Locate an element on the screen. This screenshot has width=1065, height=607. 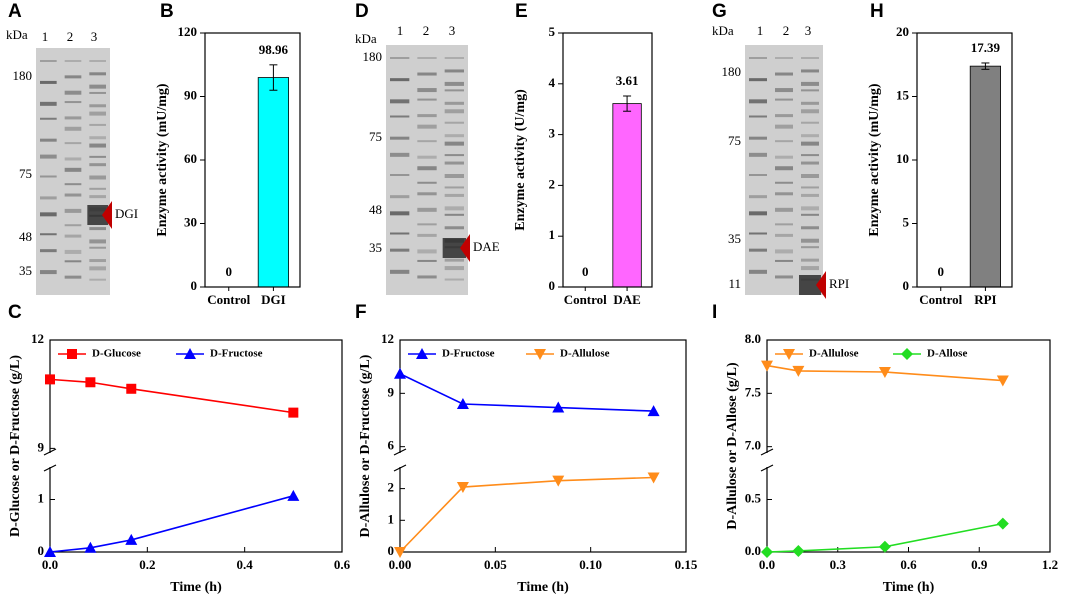
x-tick-label: RPI is located at coordinates (985, 299).